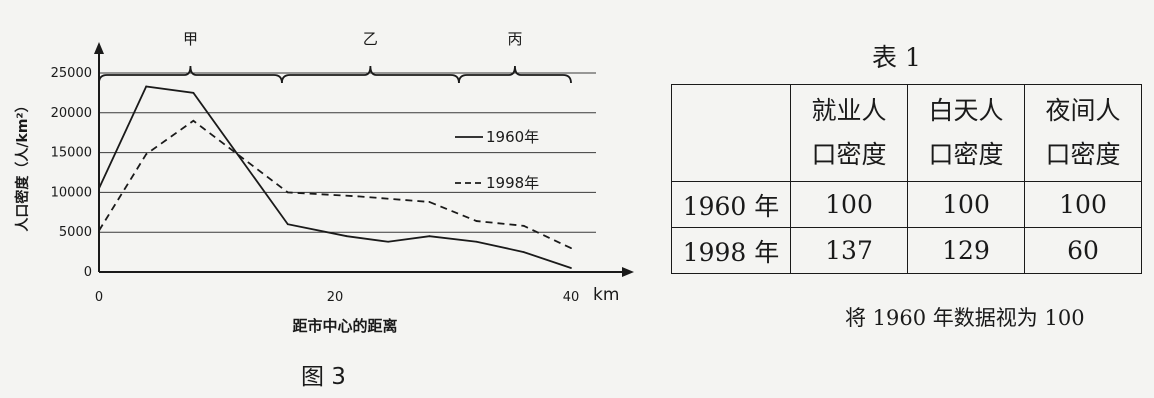  What do you see at coordinates (22, 164) in the screenshot?
I see `y-axis-title: 人口密度（人/km²）` at bounding box center [22, 164].